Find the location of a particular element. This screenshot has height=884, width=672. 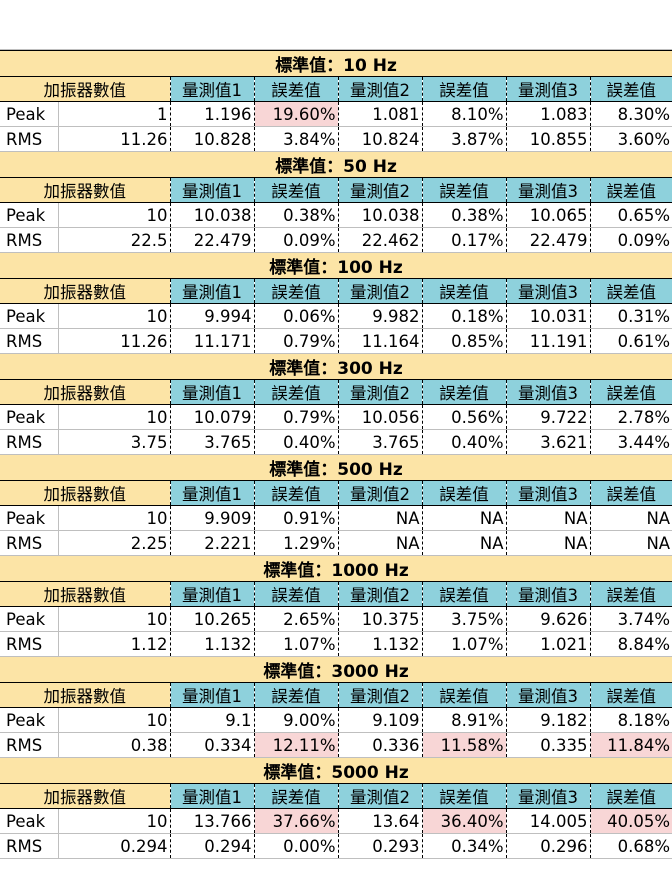

section-title-row: 標準值：300 Hz is located at coordinates (336, 366).